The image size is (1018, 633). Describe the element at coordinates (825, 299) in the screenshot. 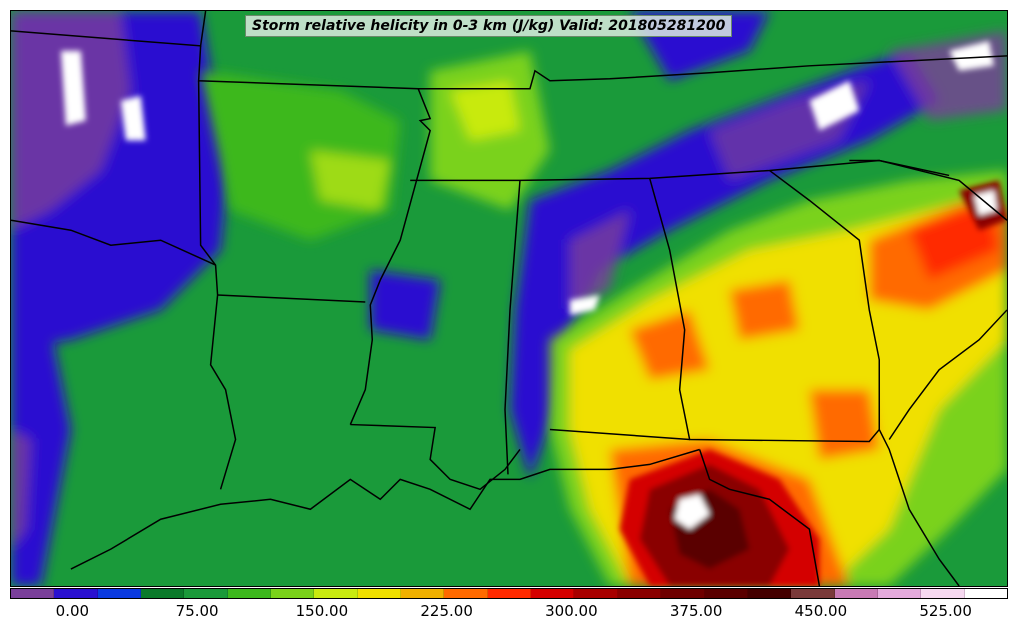

I see `boundary-ga-sc` at that location.